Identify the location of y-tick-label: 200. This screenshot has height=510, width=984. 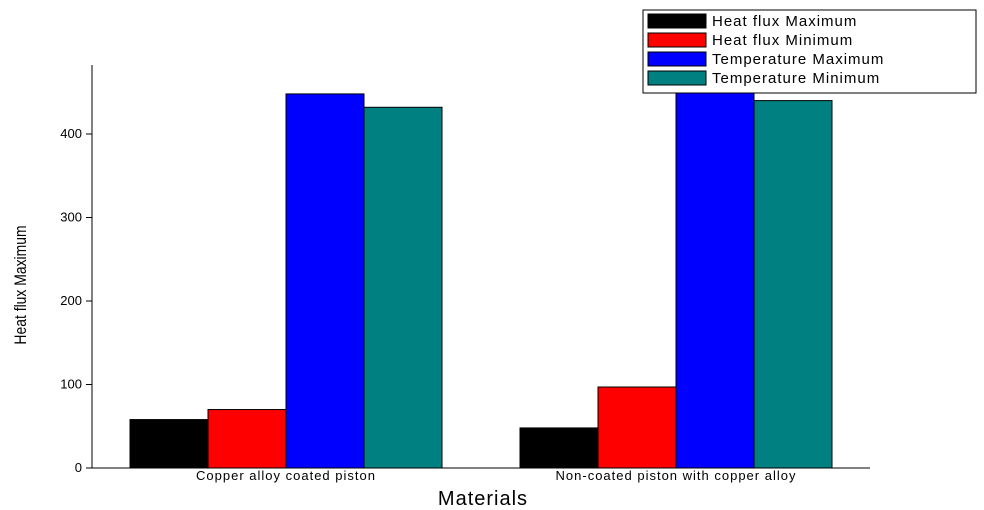
(71, 300).